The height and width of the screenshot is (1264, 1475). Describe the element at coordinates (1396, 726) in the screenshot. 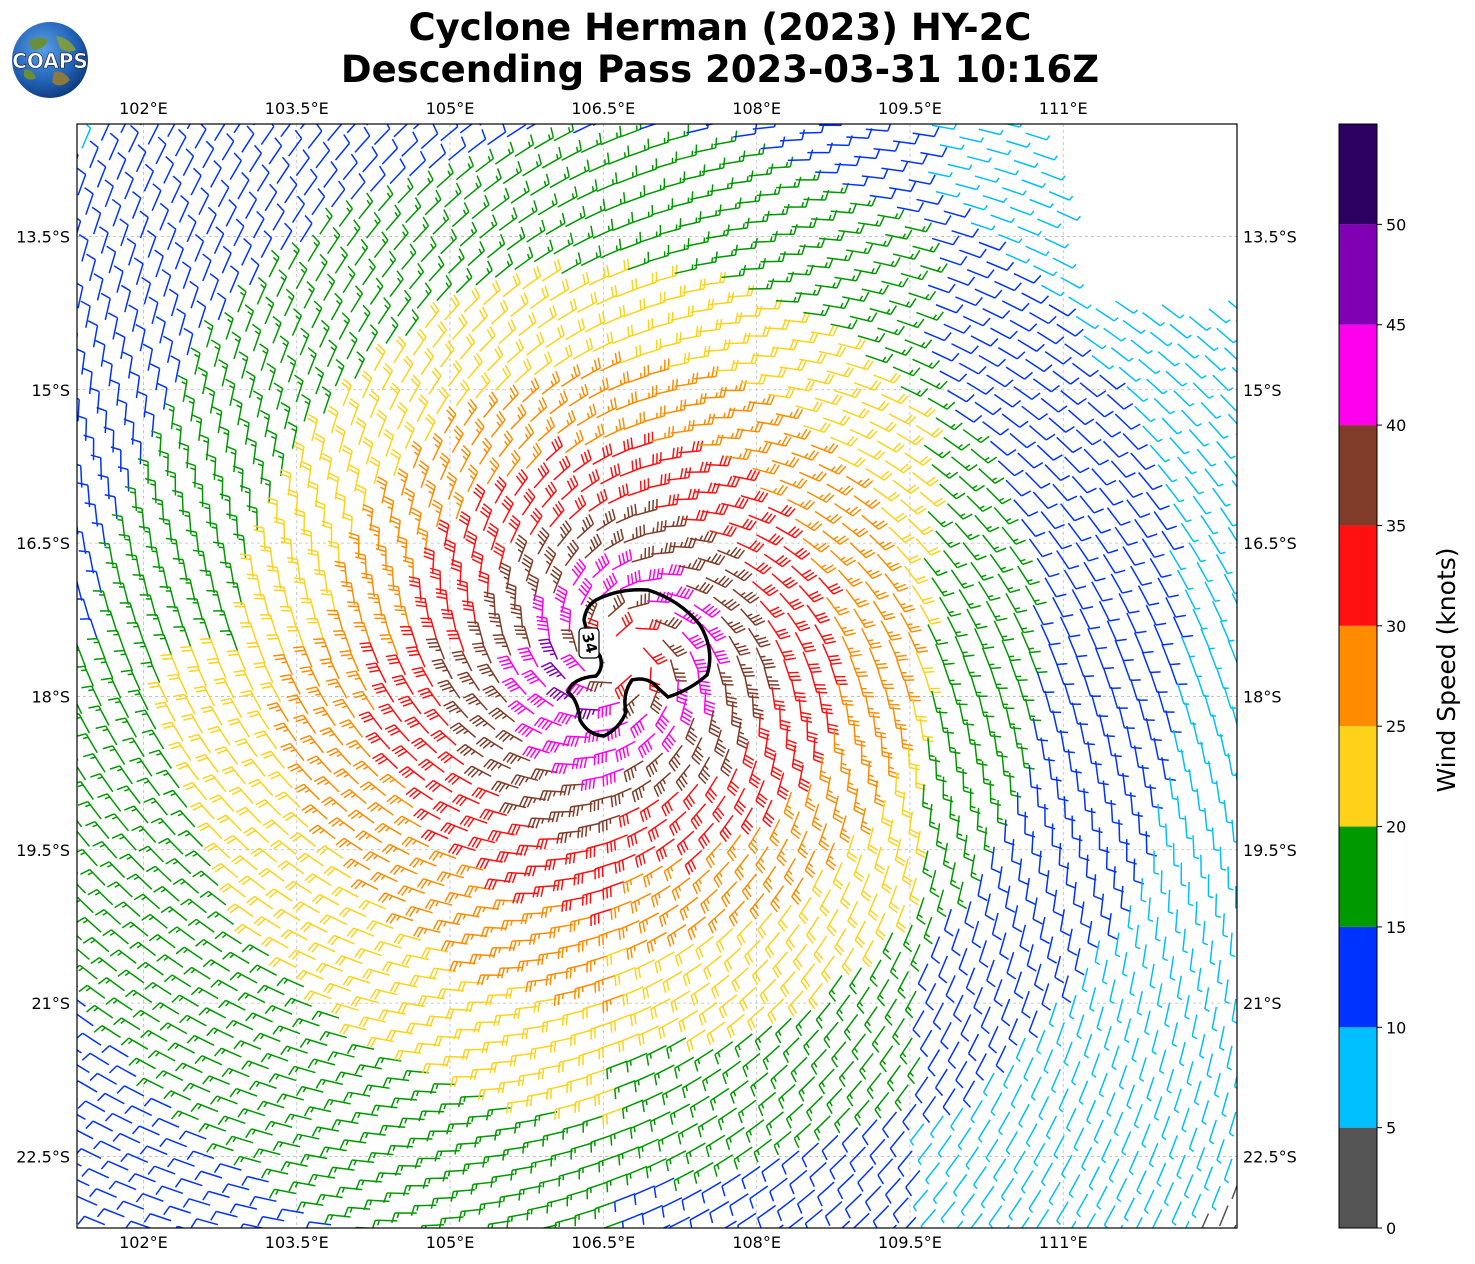

I see `colorbar-tick-label: 25` at that location.